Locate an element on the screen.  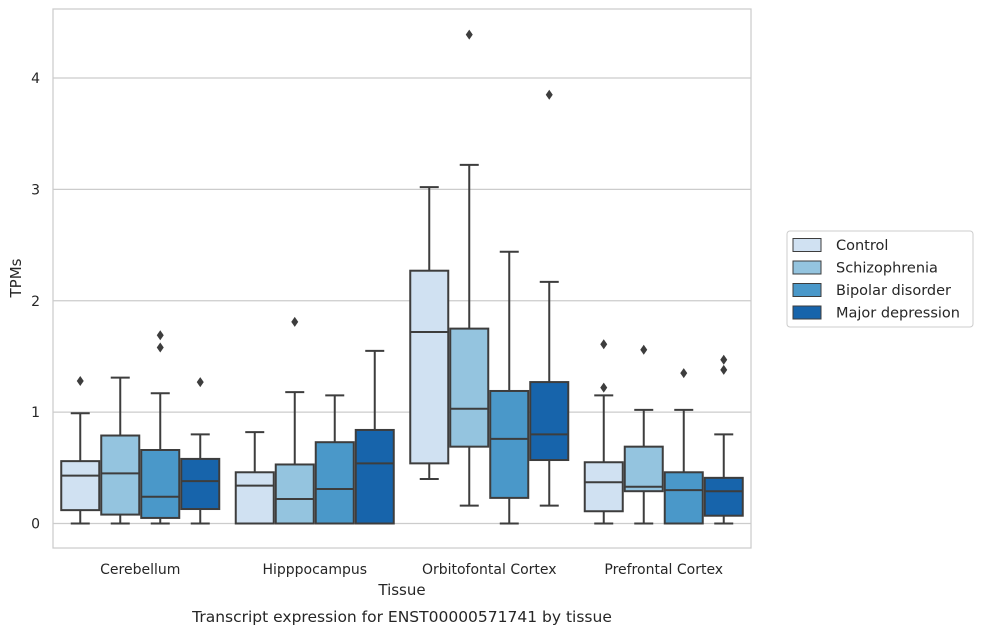
x-tick-label: Prefrontal Cortex is located at coordinates (663, 570).